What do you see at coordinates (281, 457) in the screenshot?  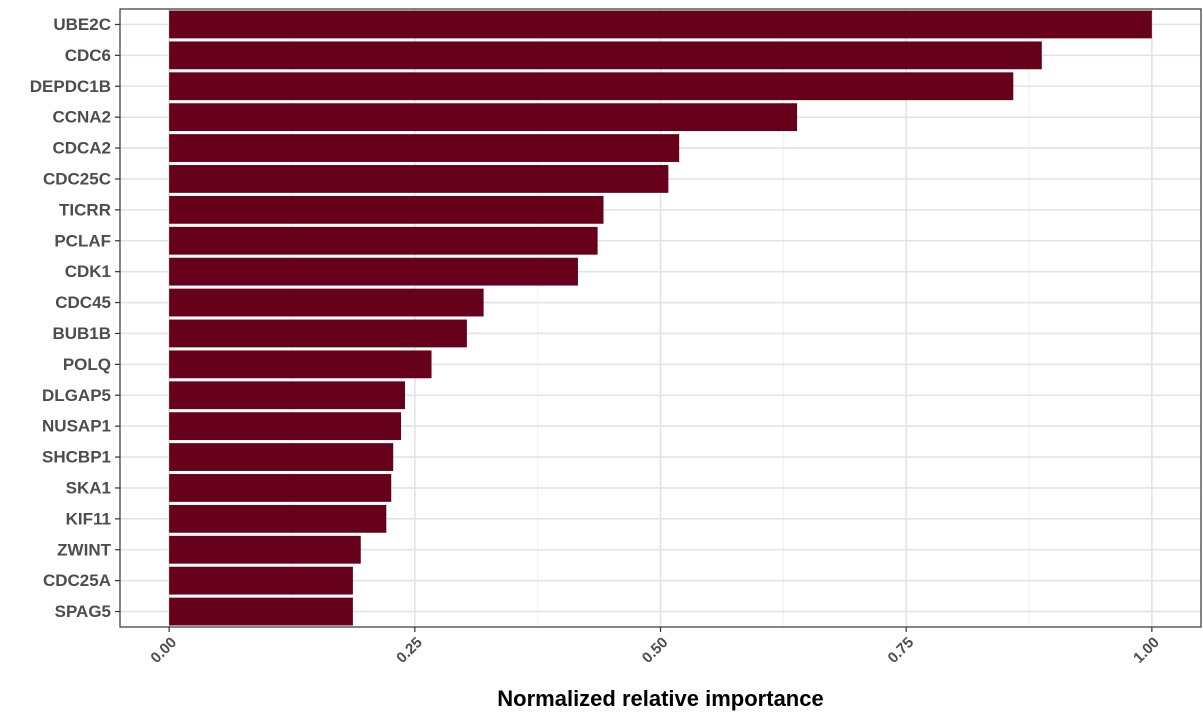 I see `bar-shcbp1` at bounding box center [281, 457].